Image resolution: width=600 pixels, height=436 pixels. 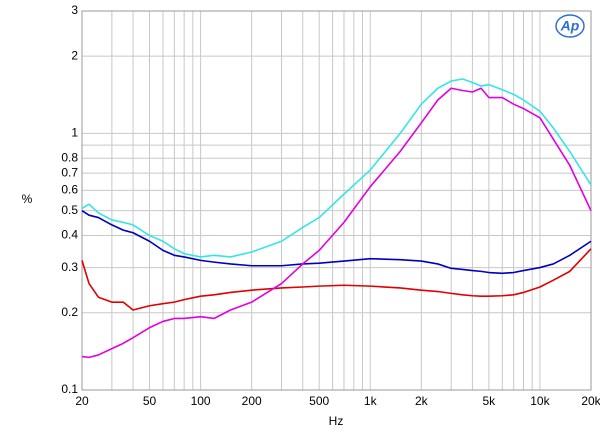 I want to click on y-tick-label: 0.4, so click(x=69, y=235).